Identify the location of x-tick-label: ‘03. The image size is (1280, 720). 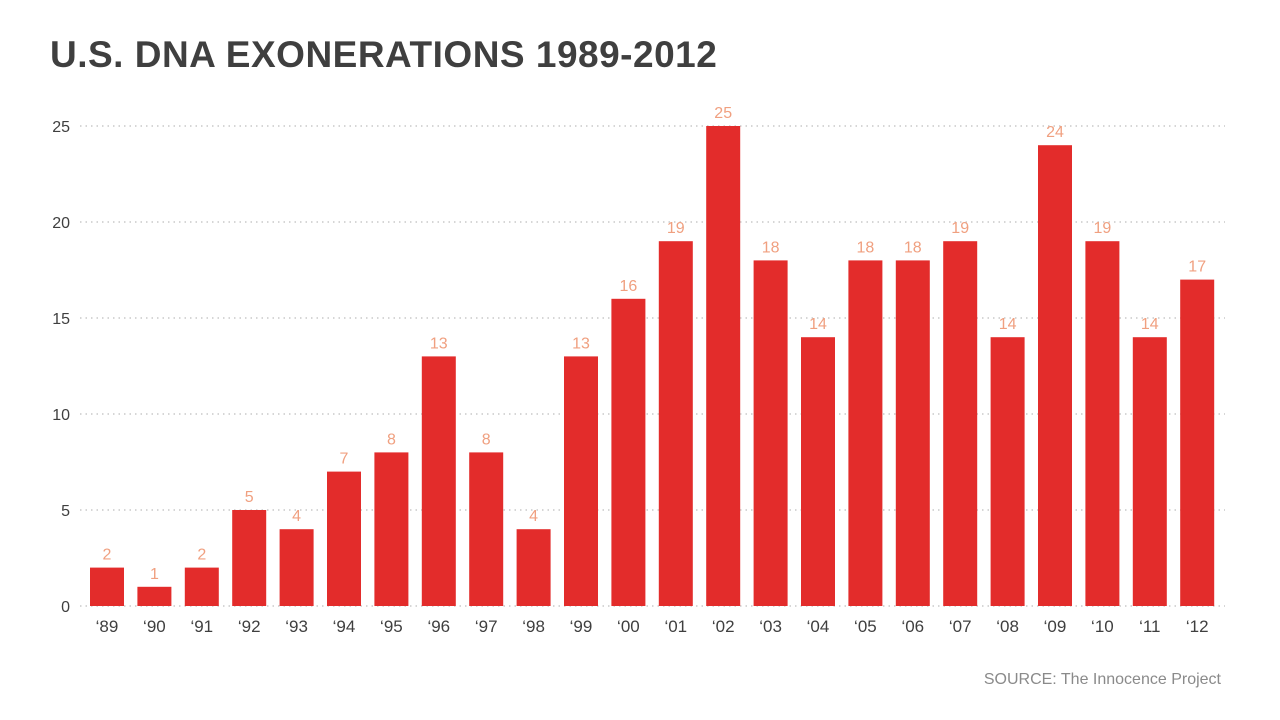
(770, 626).